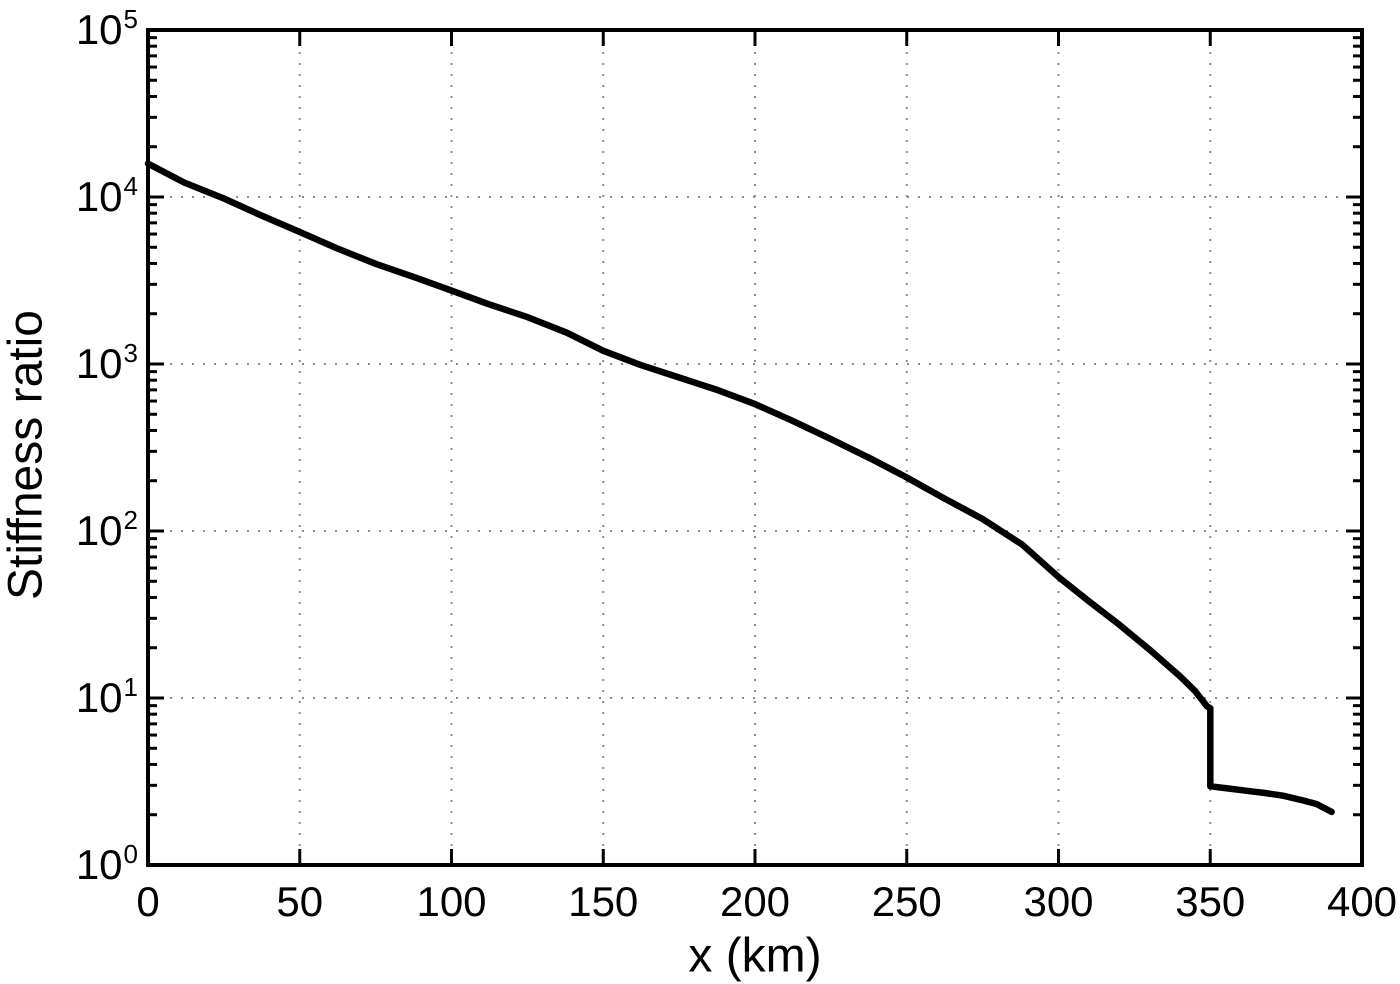 The width and height of the screenshot is (1400, 984). I want to click on y-tick-exponent: 4, so click(130, 186).